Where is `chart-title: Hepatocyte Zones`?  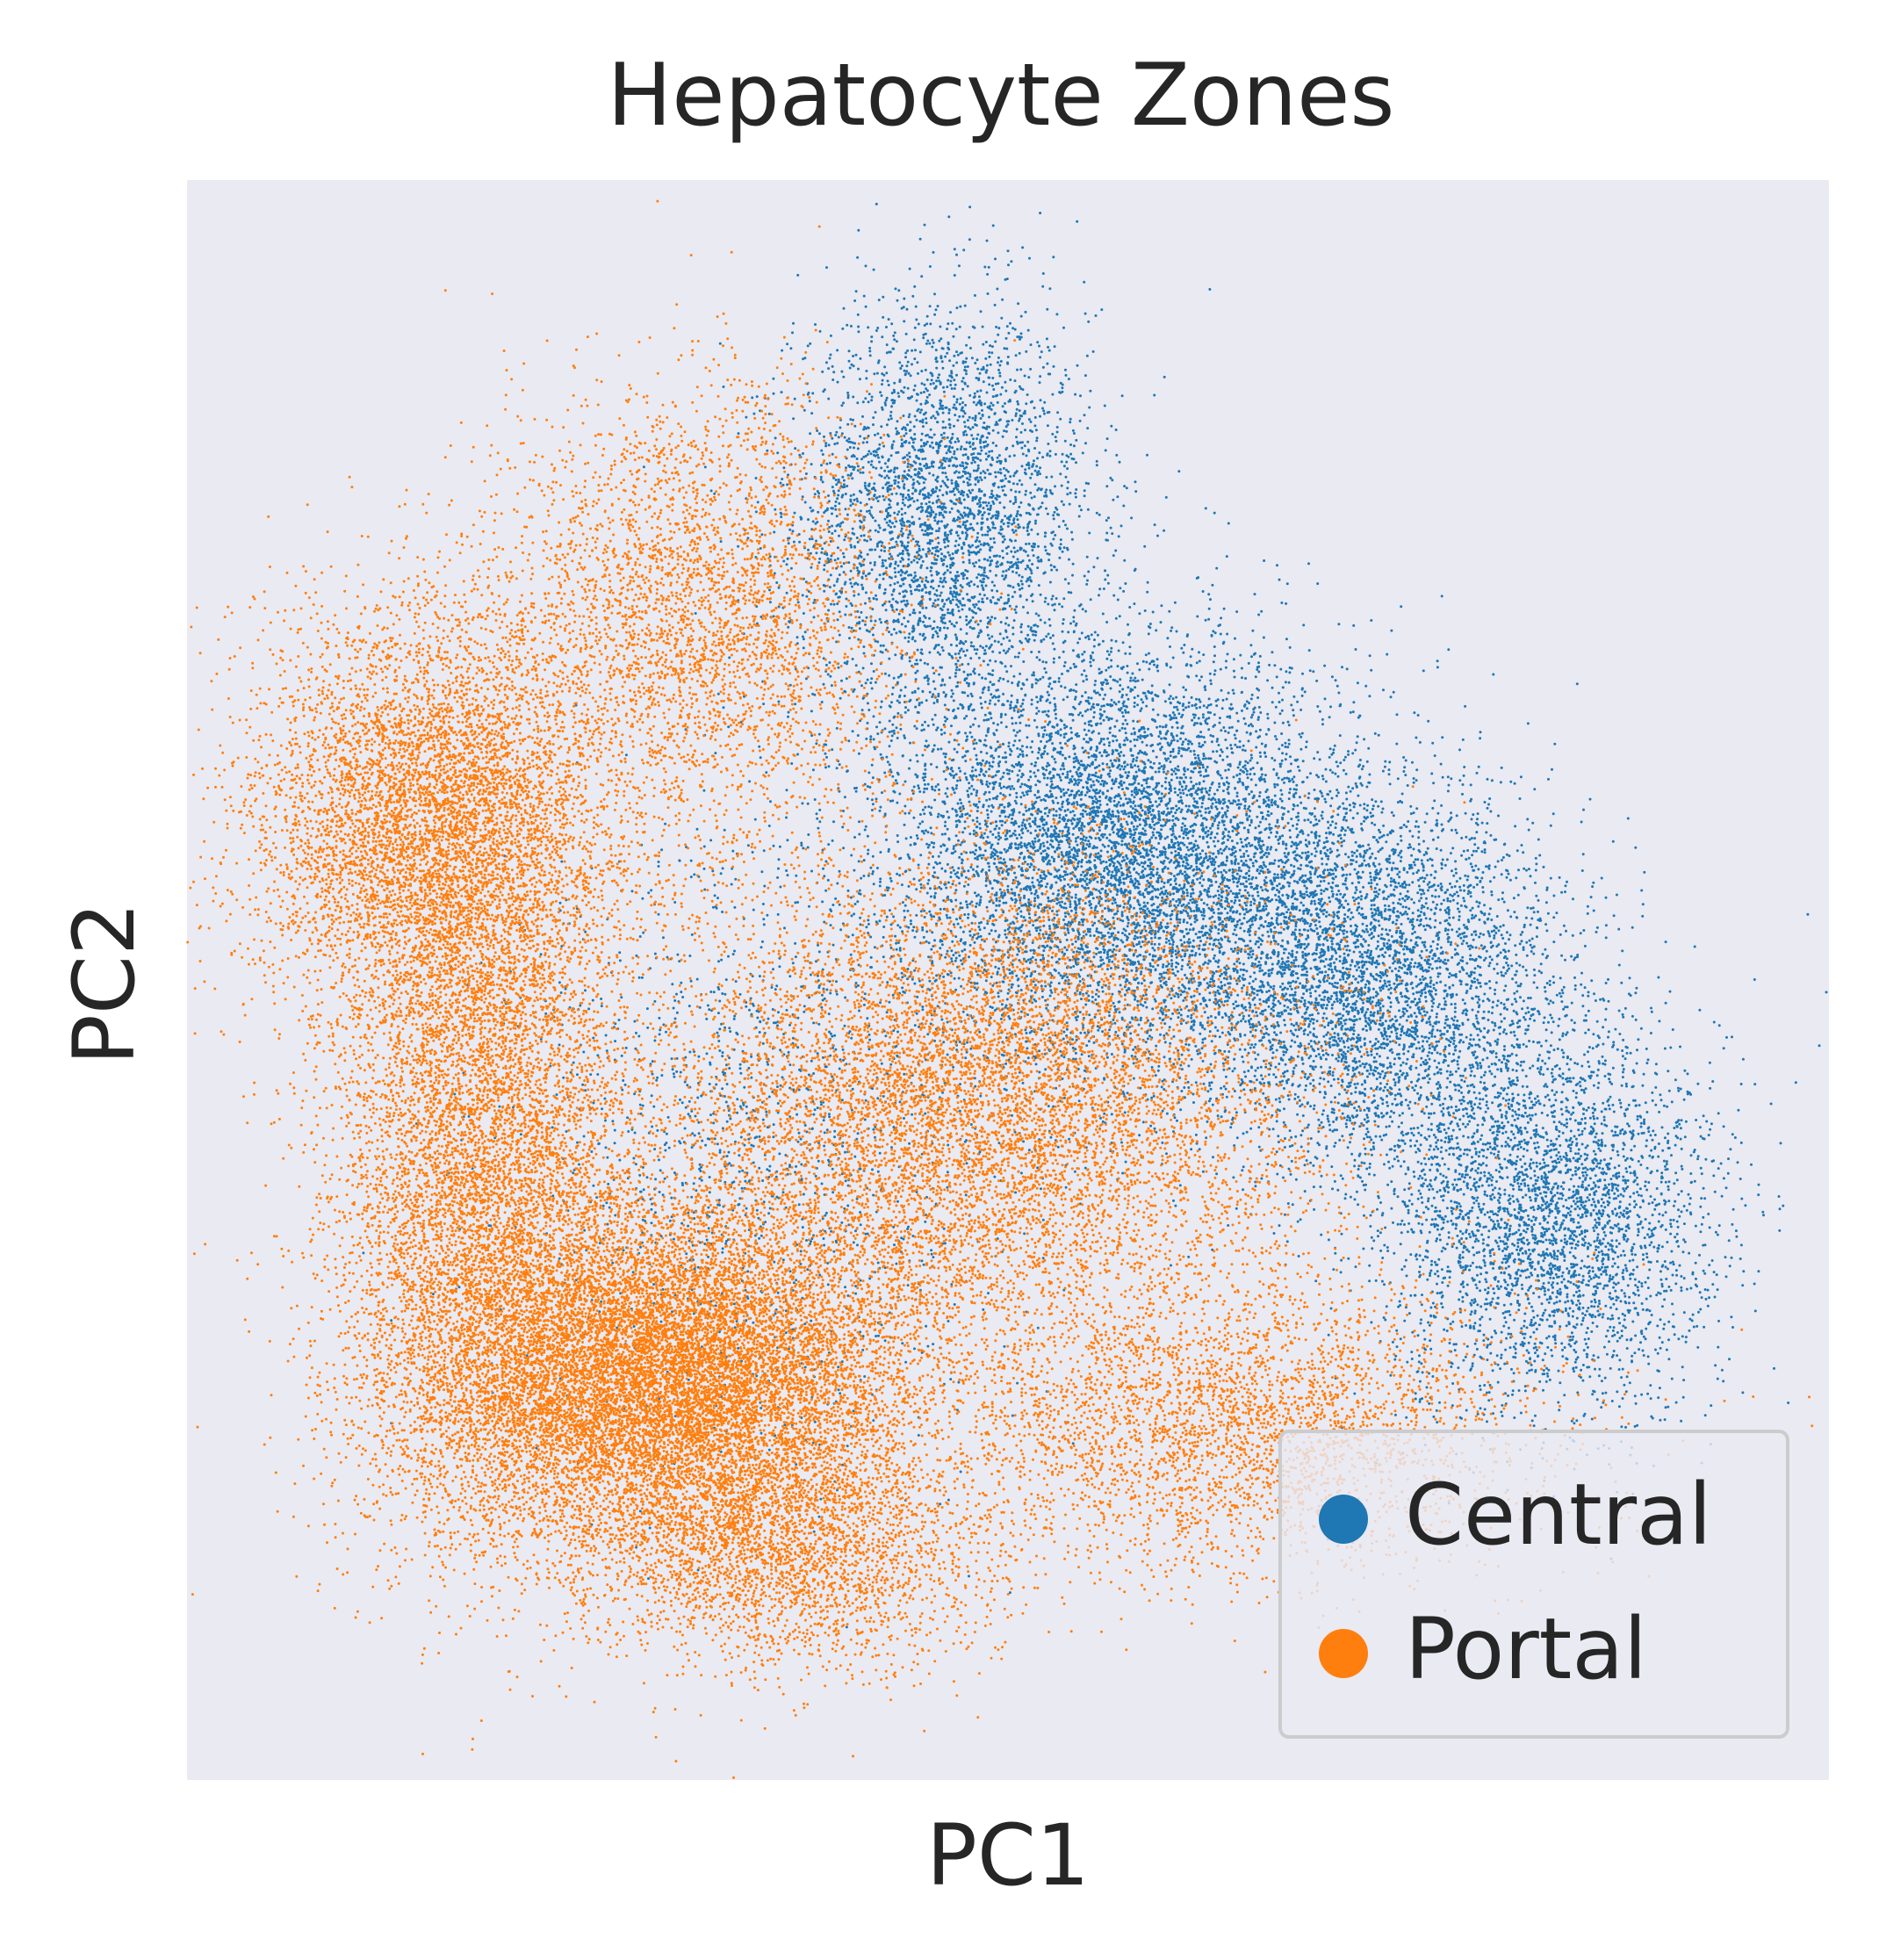 chart-title: Hepatocyte Zones is located at coordinates (1001, 96).